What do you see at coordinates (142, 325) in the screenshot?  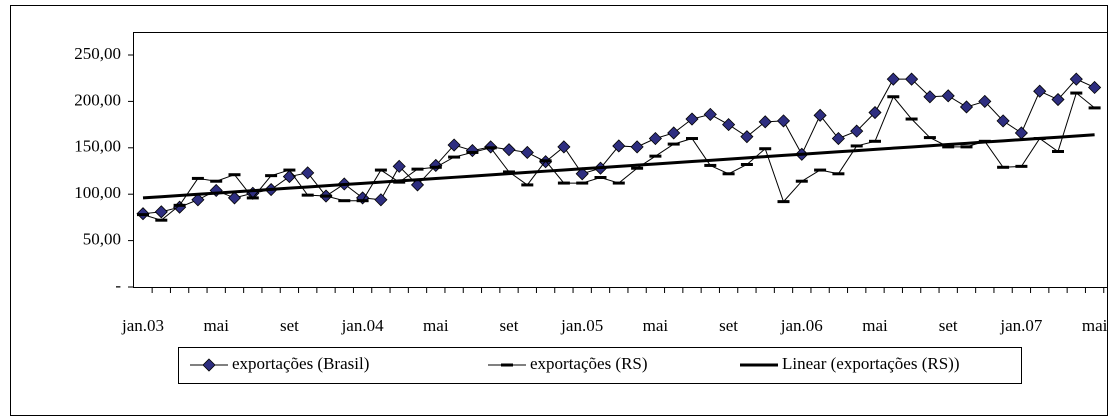 I see `x-tick-label: jan.03` at bounding box center [142, 325].